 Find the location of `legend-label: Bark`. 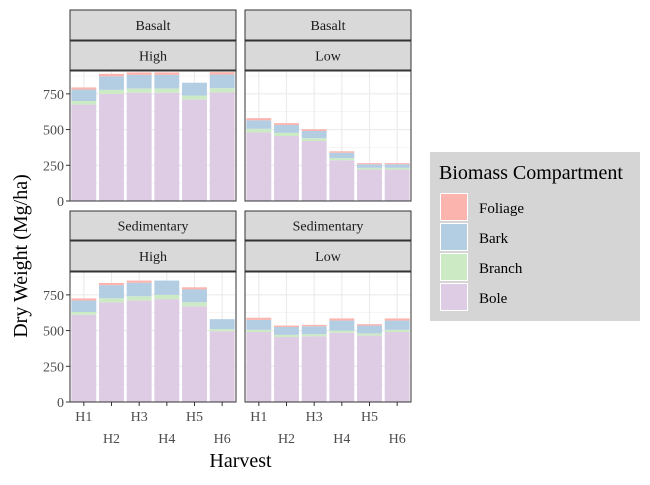

legend-label: Bark is located at coordinates (494, 239).